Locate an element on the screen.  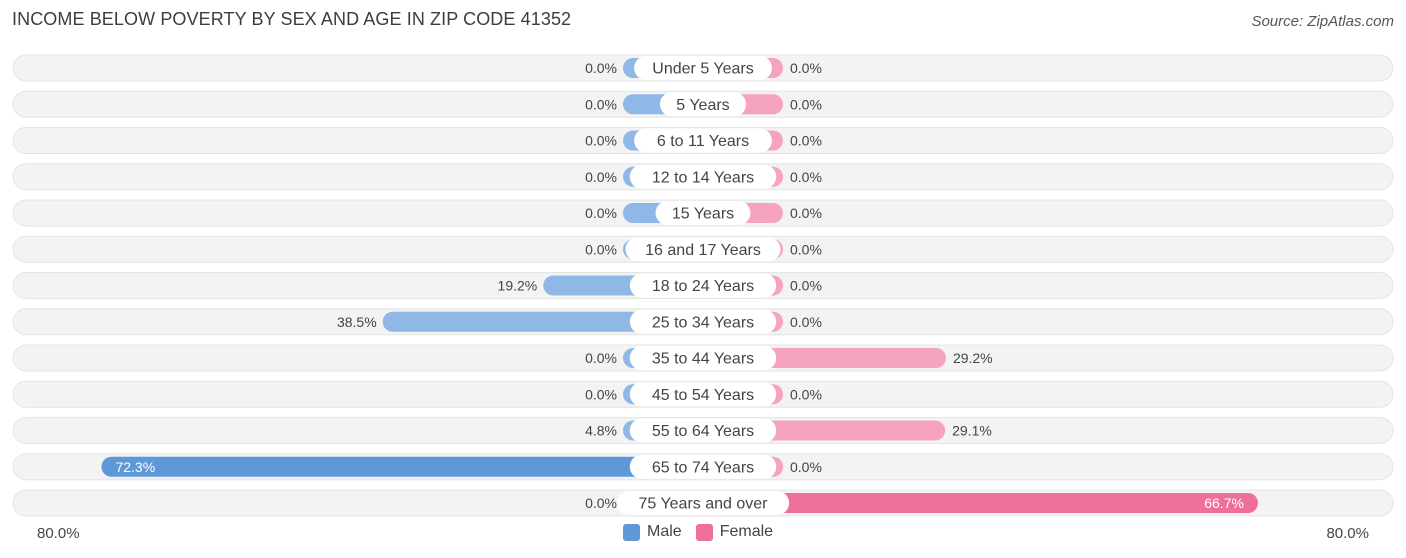
axis-left-label: 80.0% is located at coordinates (58, 533).